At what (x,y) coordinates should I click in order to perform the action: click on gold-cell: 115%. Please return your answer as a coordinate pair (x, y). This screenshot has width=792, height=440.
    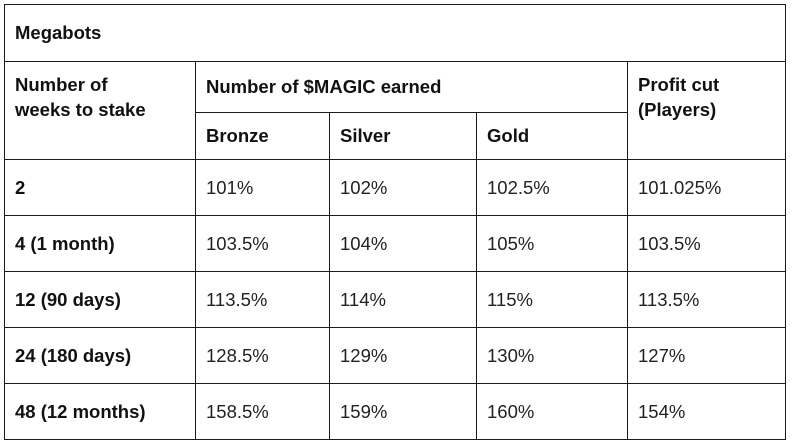
    Looking at the image, I should click on (552, 299).